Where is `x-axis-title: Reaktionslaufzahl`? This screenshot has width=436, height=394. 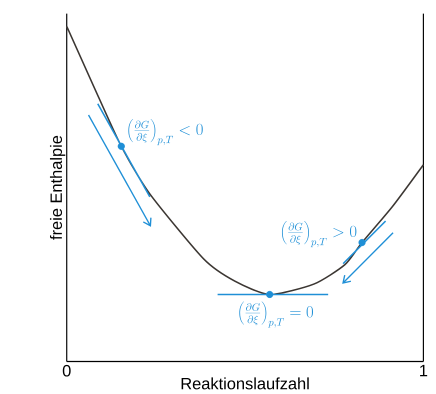 x-axis-title: Reaktionslaufzahl is located at coordinates (245, 383).